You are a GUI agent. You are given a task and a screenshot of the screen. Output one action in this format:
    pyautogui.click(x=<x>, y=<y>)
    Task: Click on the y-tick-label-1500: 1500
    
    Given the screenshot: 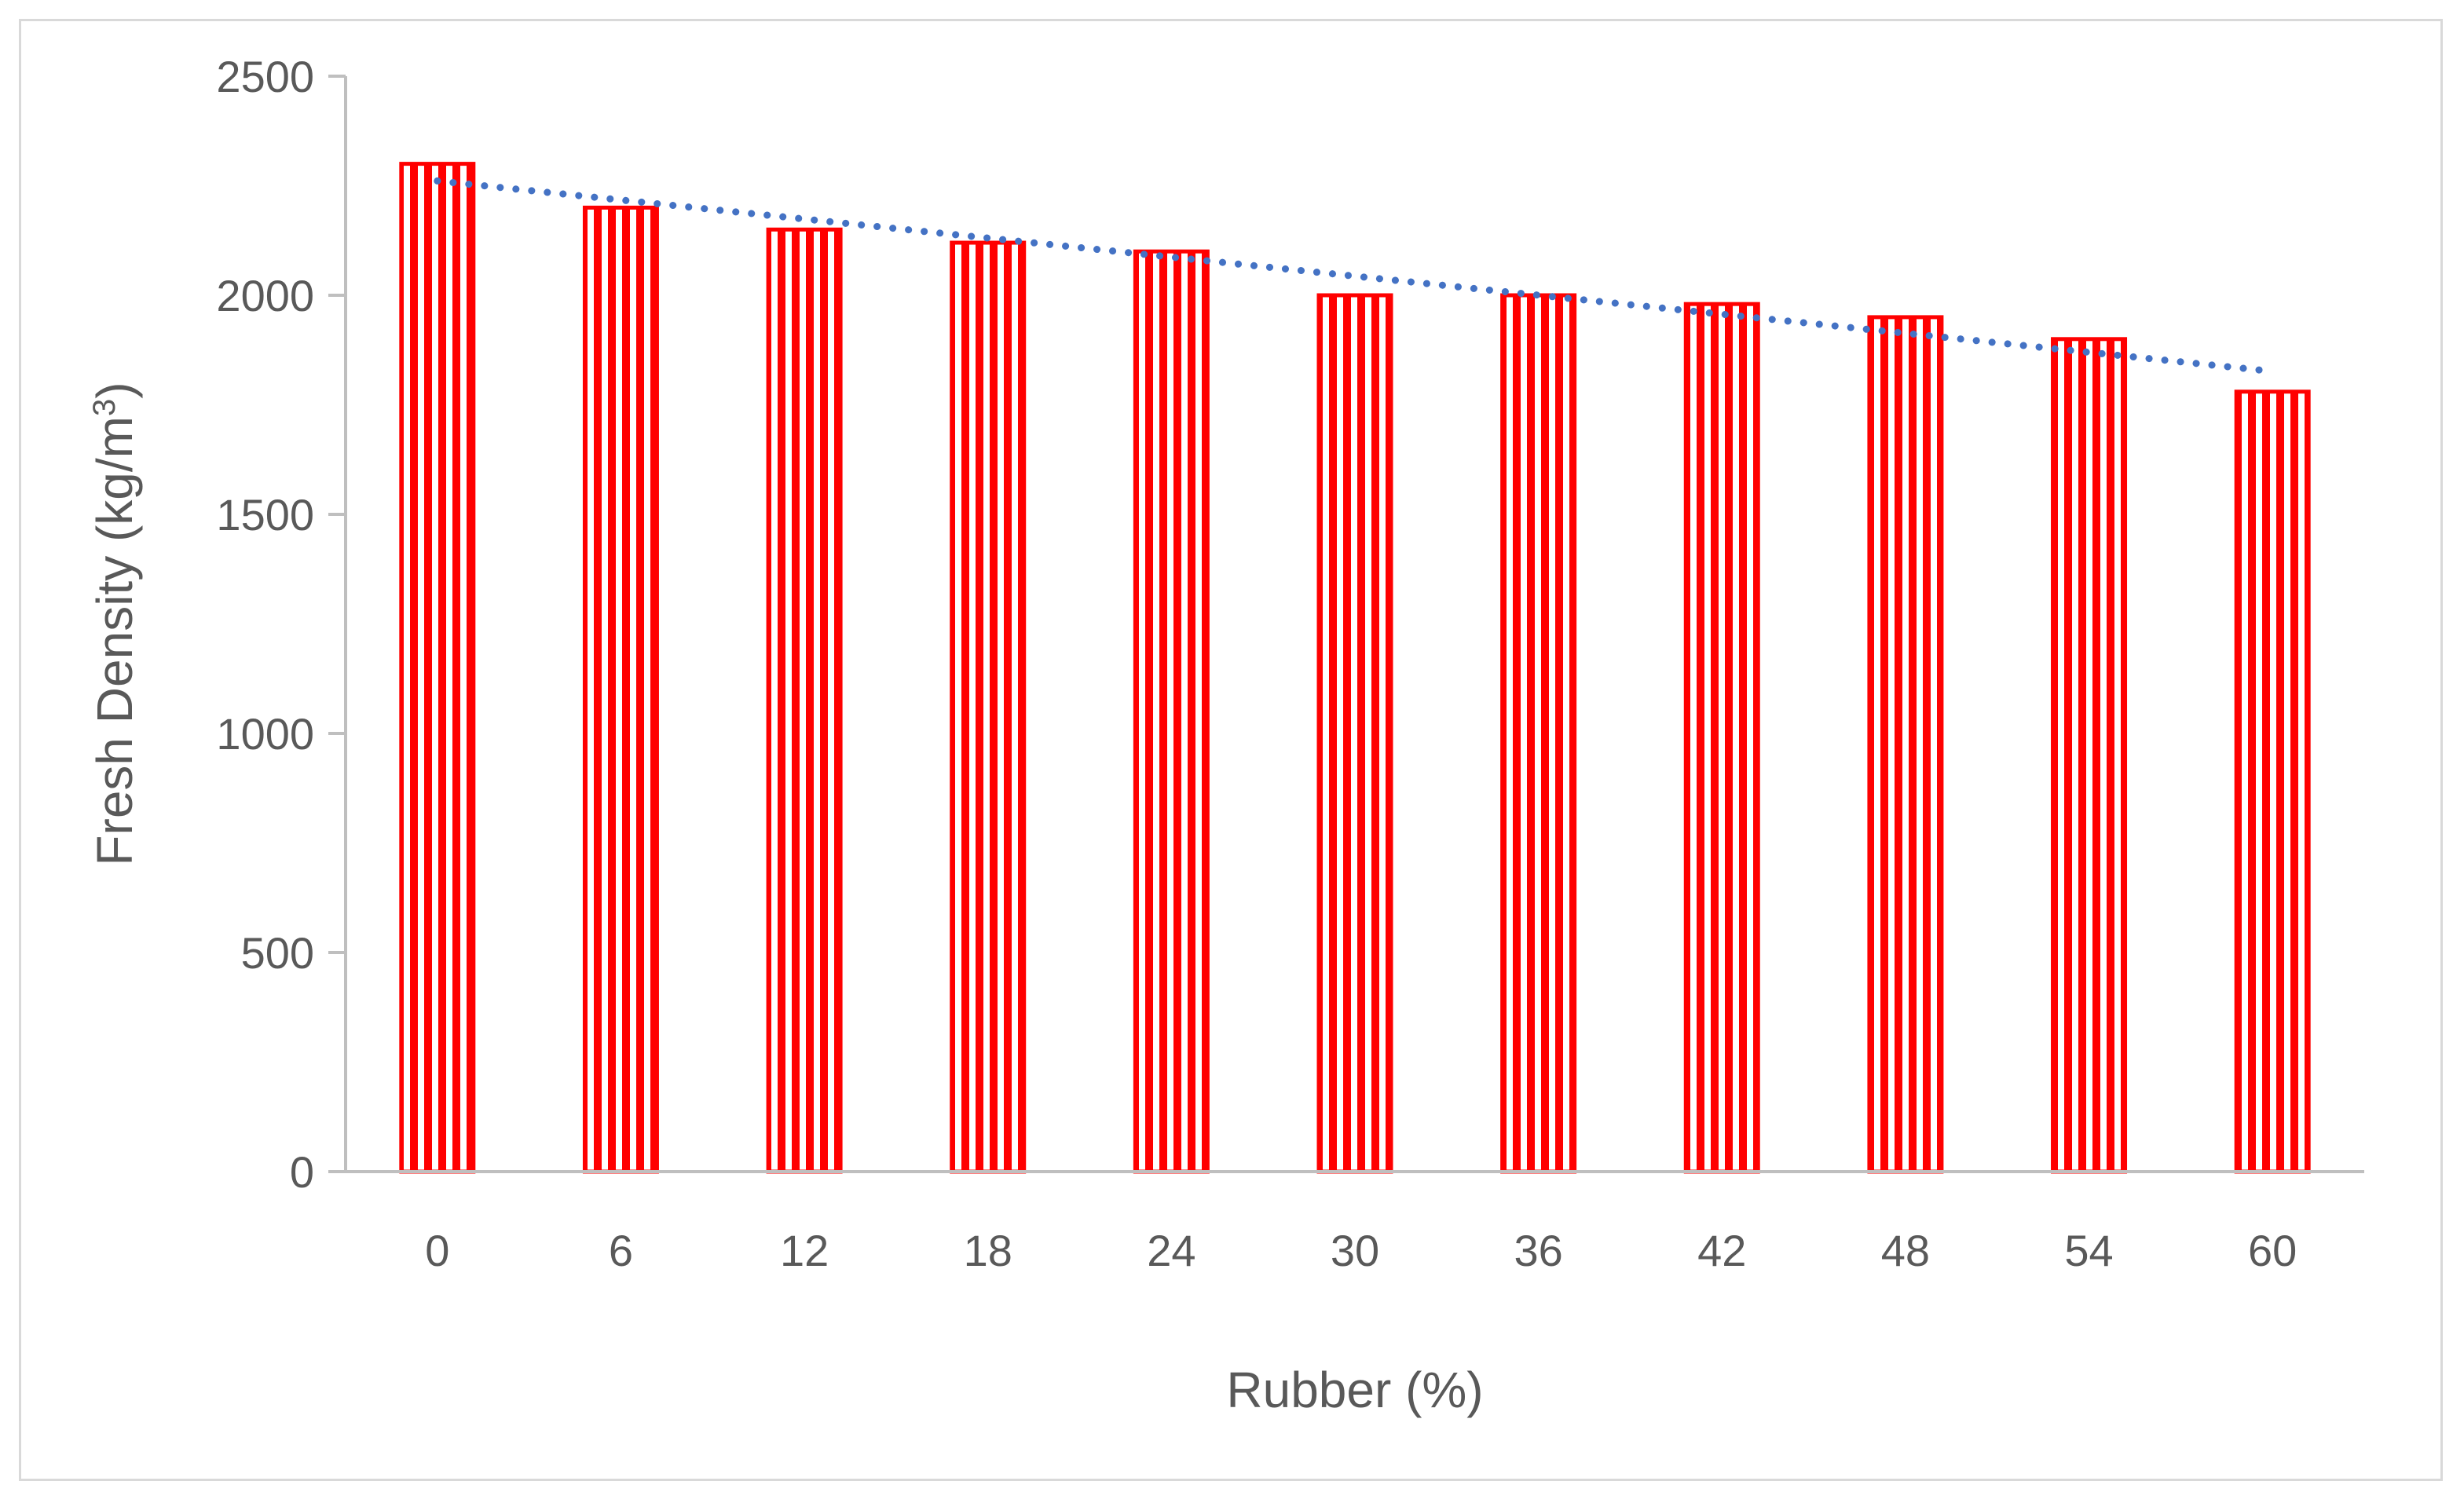 What is the action you would take?
    pyautogui.click(x=265, y=514)
    